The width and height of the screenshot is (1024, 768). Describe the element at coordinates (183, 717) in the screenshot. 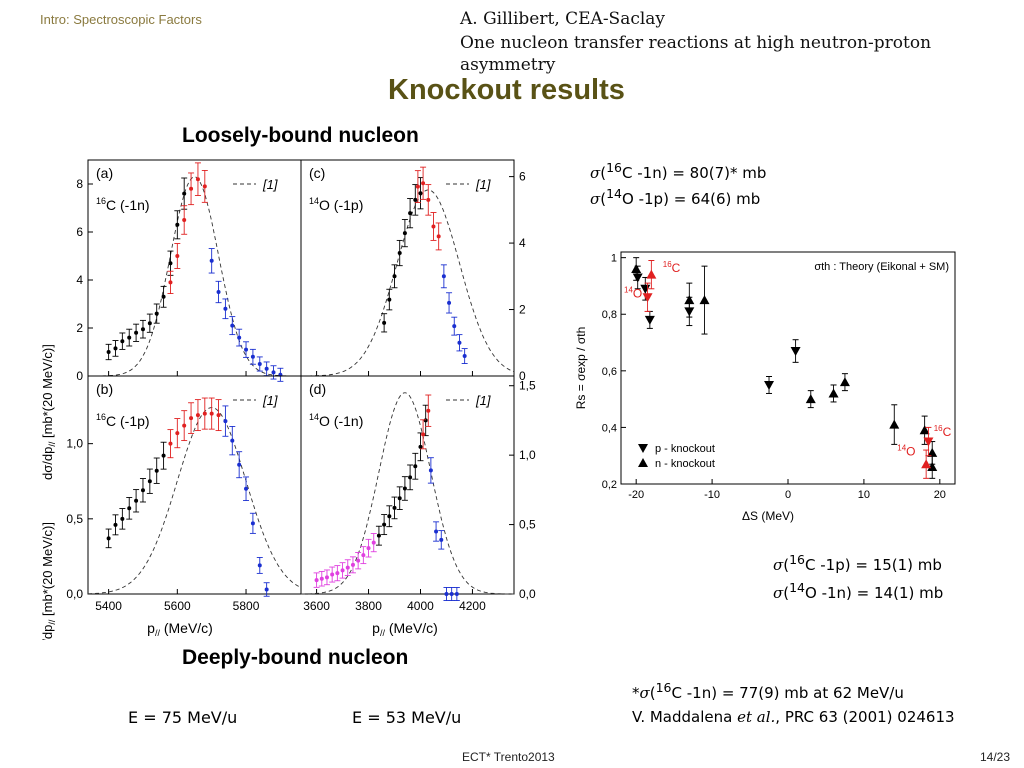

I see `energy-left: E = 75 MeV/u` at that location.